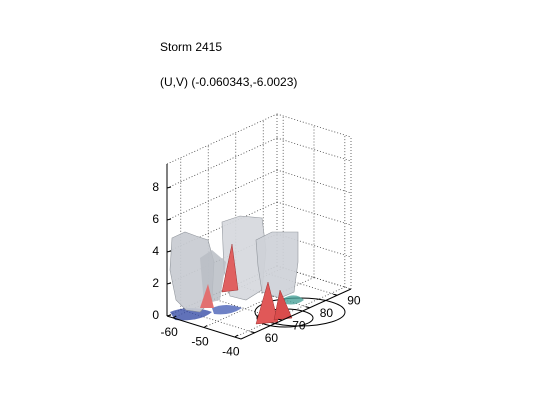 The width and height of the screenshot is (533, 400). Describe the element at coordinates (191, 47) in the screenshot. I see `chart-title: Storm 2415` at that location.